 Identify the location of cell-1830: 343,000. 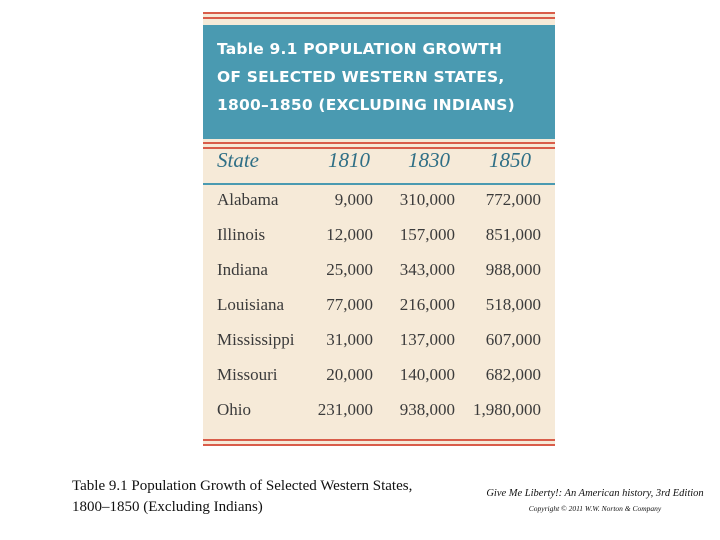
(427, 269).